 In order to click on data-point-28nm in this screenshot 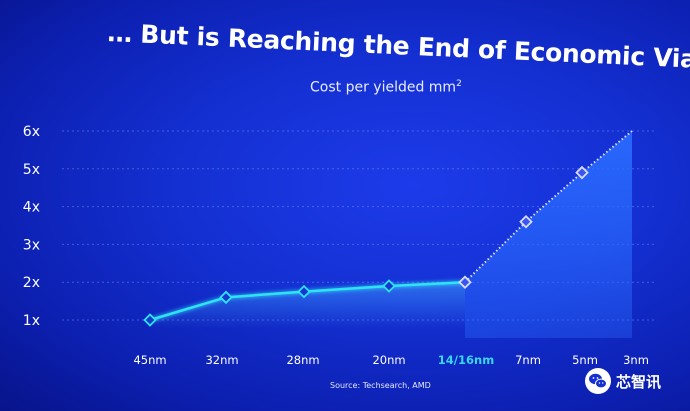, I will do `click(304, 291)`.